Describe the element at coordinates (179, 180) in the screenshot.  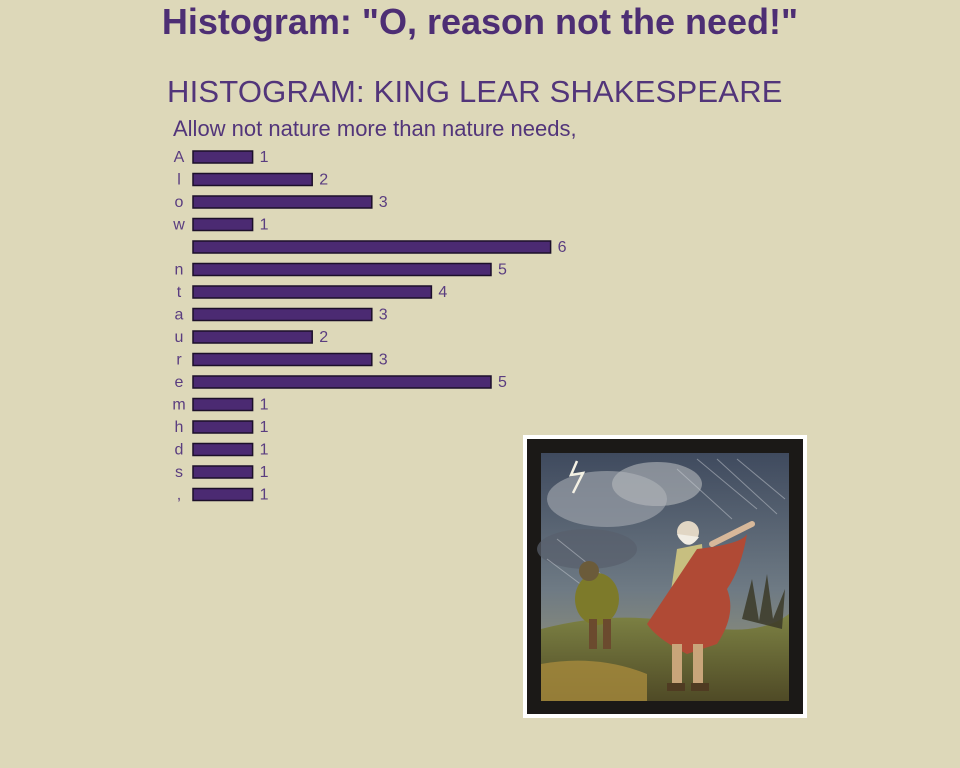
I see `category-label: l` at that location.